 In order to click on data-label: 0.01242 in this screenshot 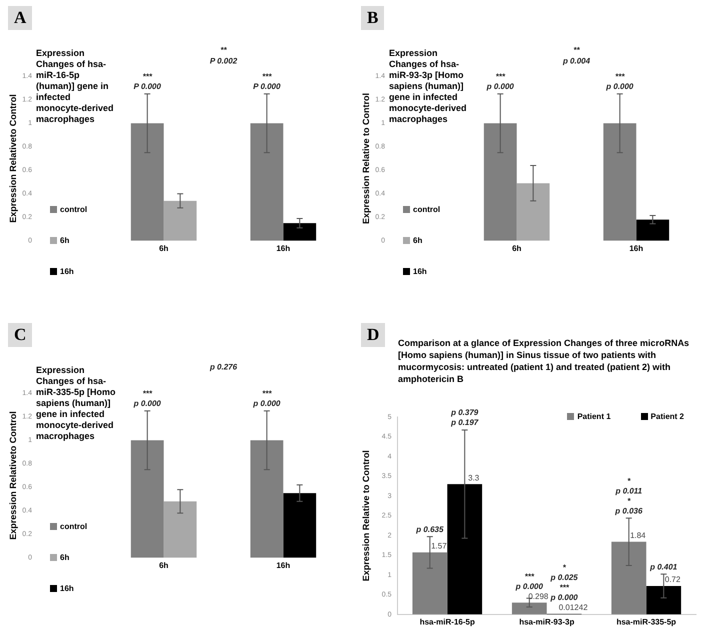, I will do `click(573, 607)`.